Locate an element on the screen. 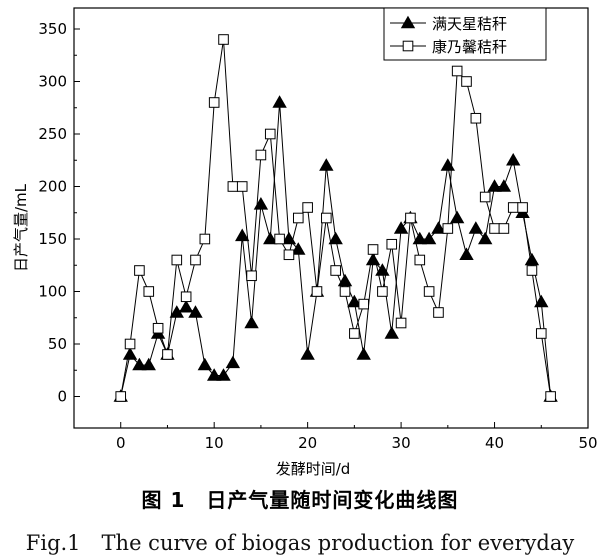  y-tick-label: 0 is located at coordinates (62, 397).